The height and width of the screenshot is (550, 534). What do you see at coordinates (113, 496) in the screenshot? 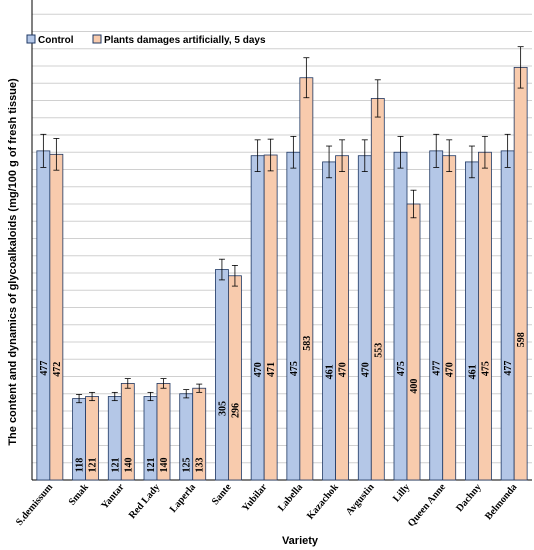
I see `x-tick-label: Yantar` at bounding box center [113, 496].